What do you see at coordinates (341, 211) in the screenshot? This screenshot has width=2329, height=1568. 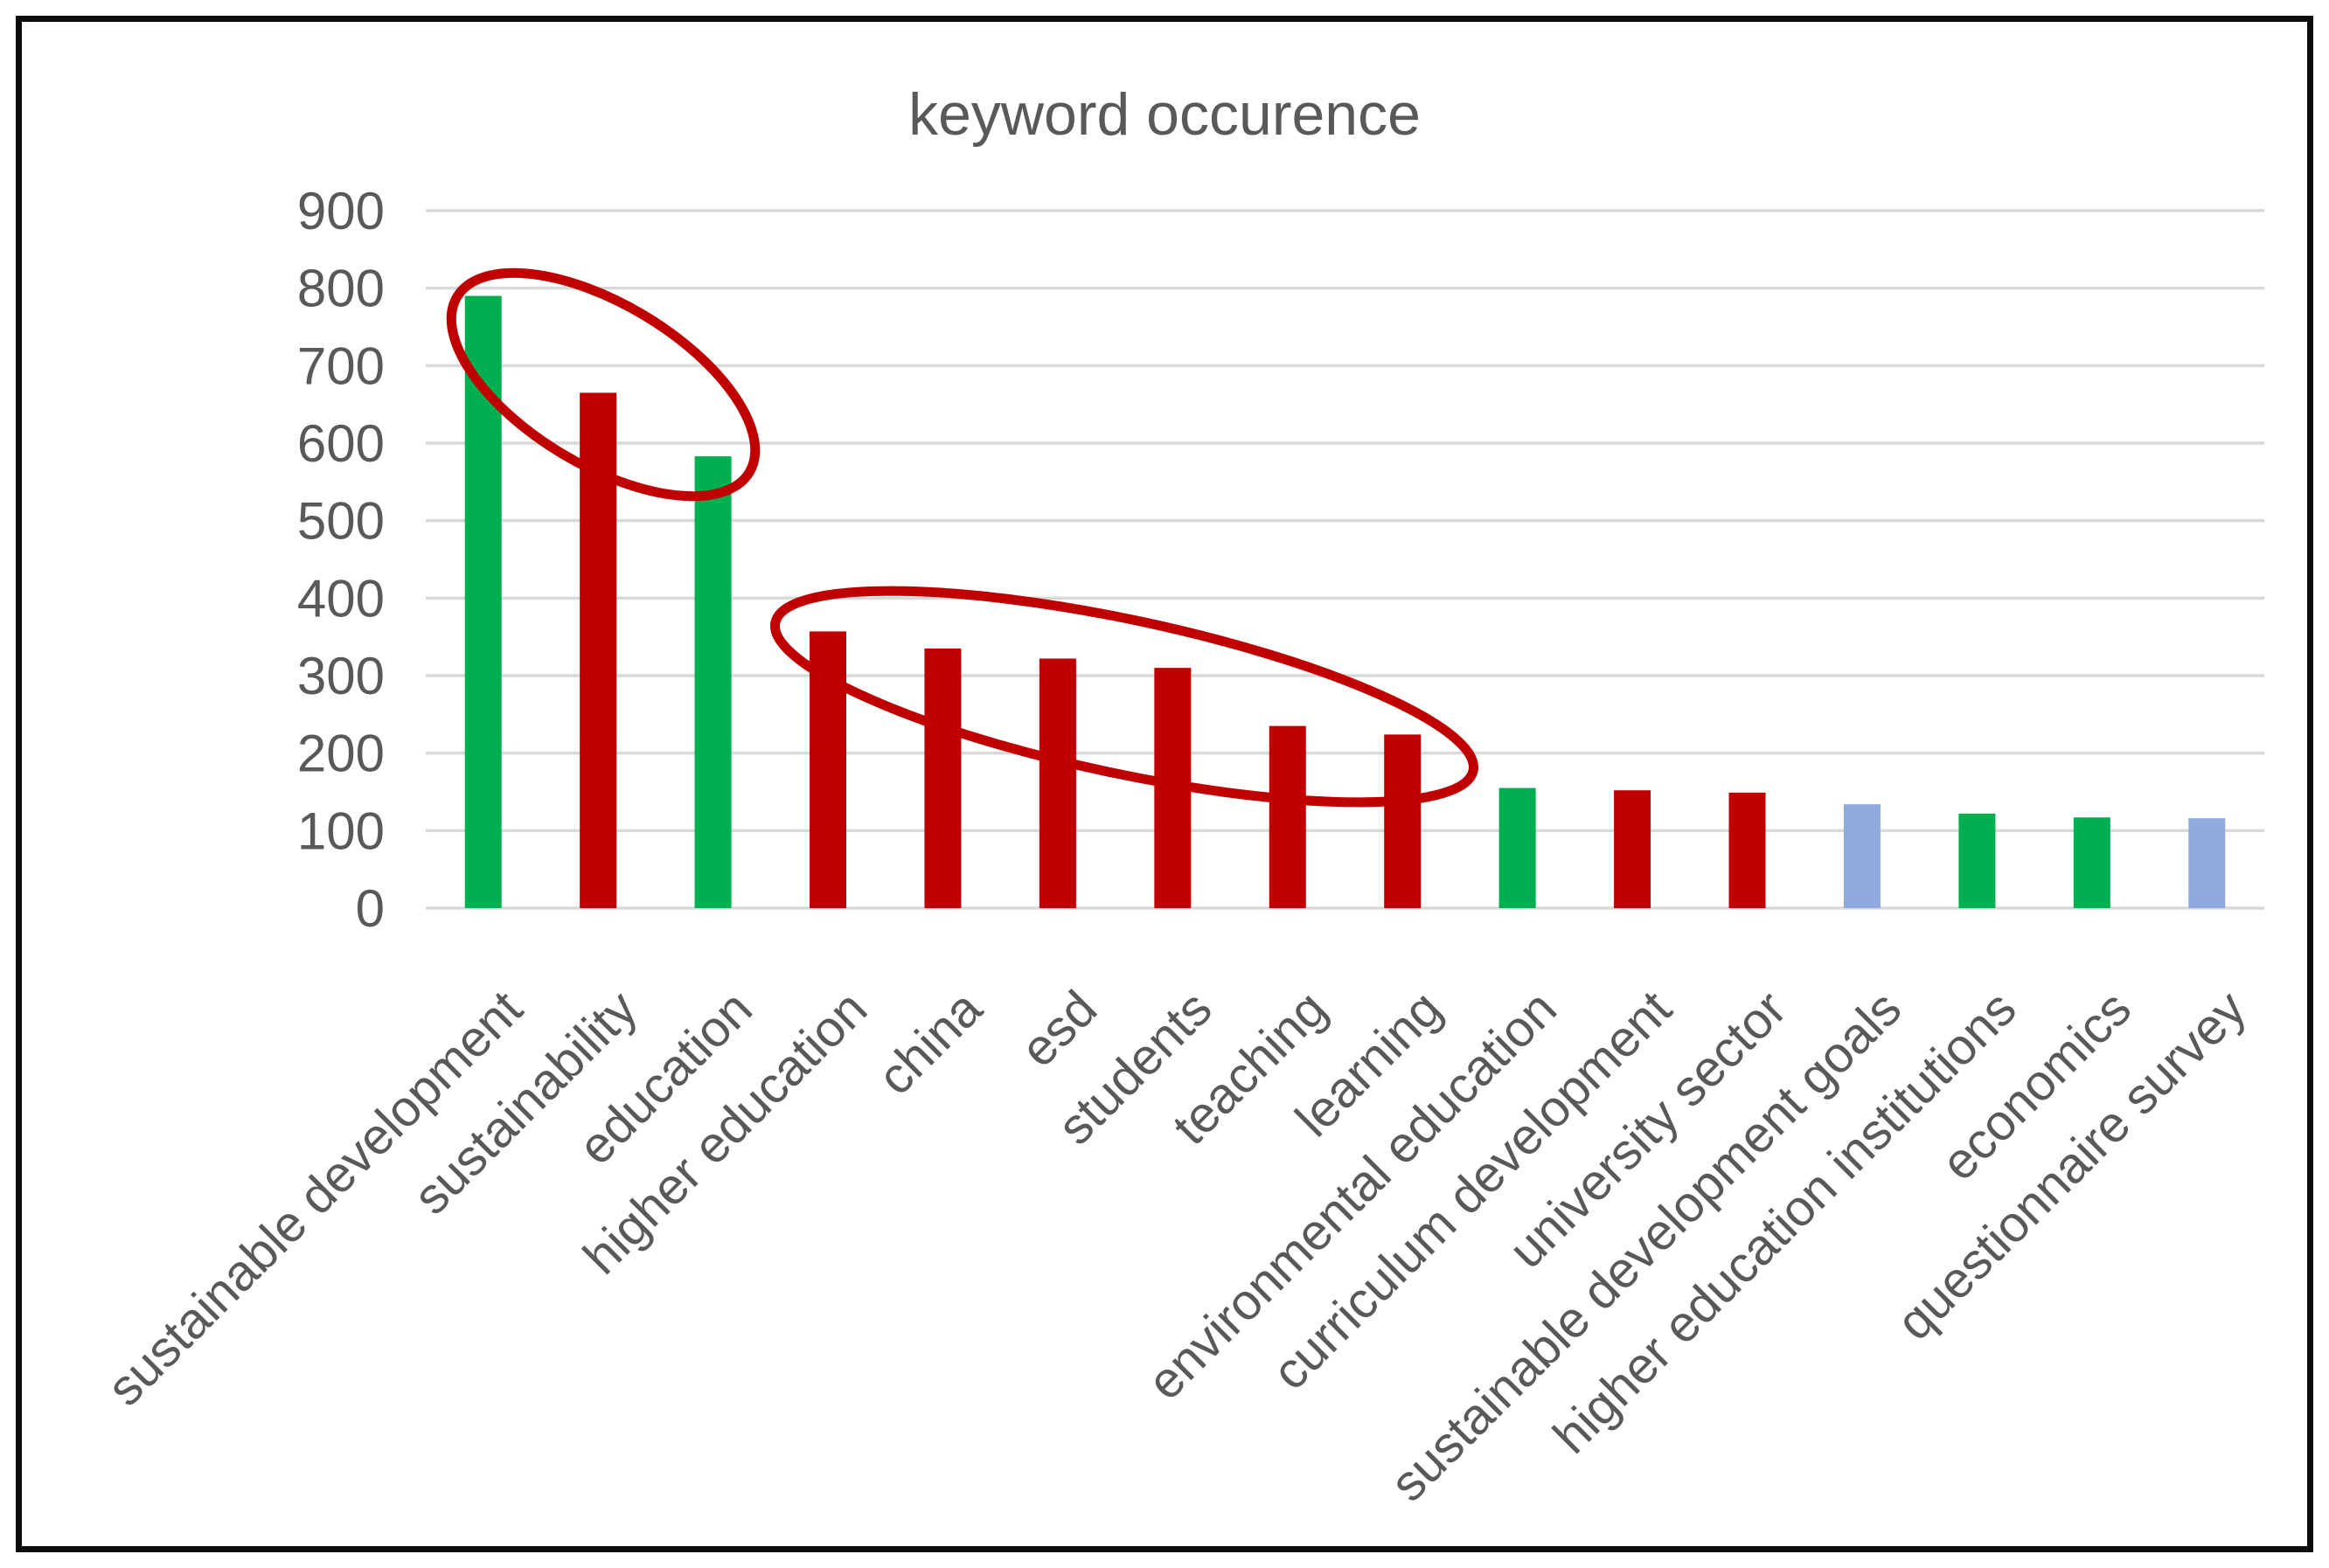 I see `y-tick-label: 900` at bounding box center [341, 211].